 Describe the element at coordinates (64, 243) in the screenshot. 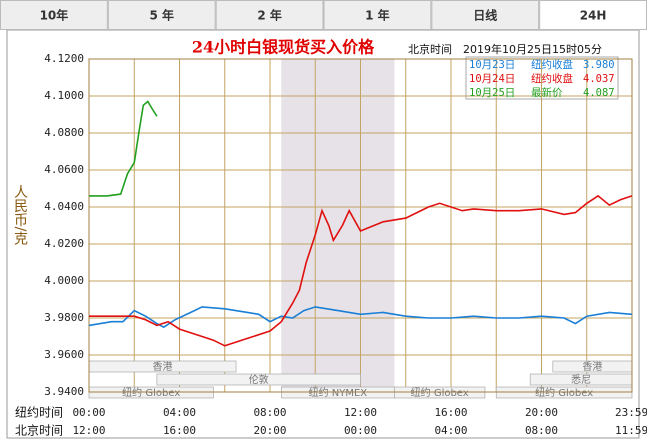

I see `y-tick-label: 4.0200` at that location.